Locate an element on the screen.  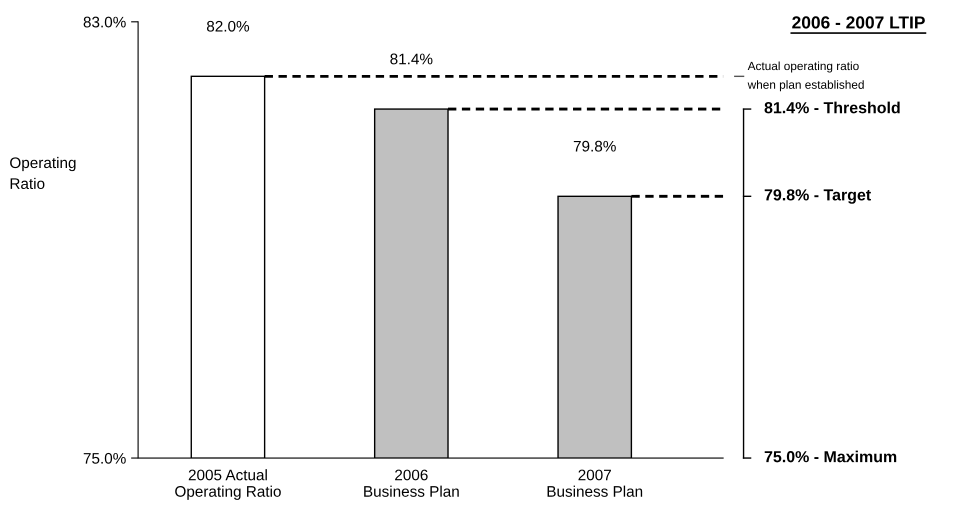
x-tick-label: 2005 Actual Operating Ratio is located at coordinates (228, 484).